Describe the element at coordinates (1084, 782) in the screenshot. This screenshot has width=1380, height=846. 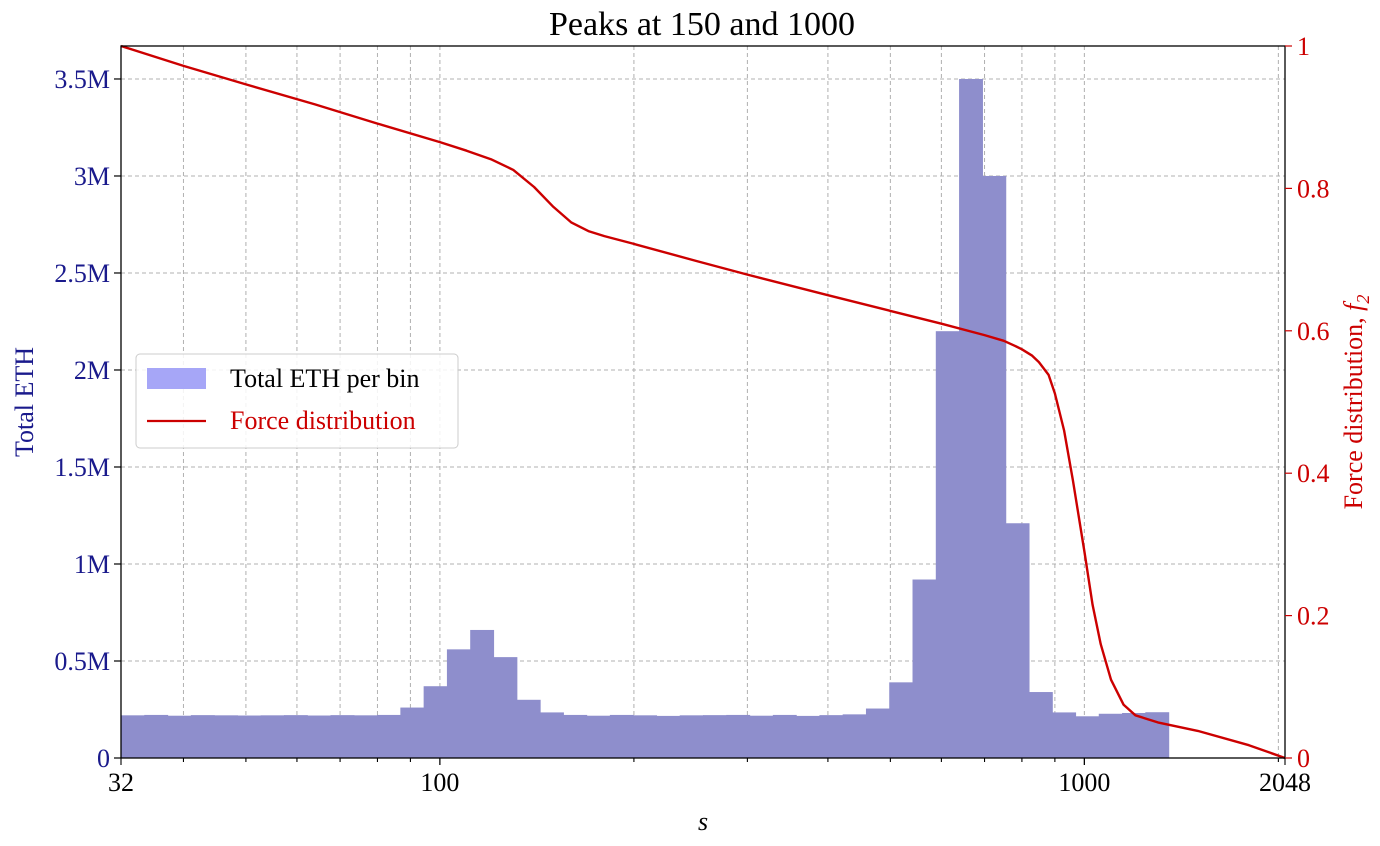
I see `x-tick-label: 1000` at that location.